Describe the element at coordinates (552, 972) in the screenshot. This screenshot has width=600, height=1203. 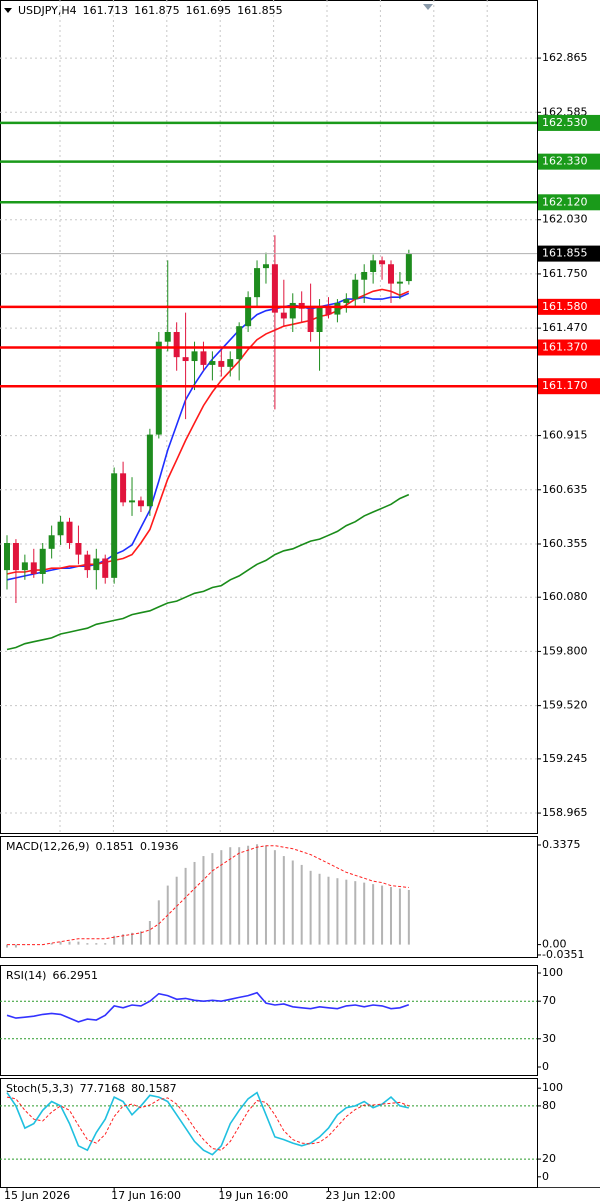
I see `y-tick-label: 100` at that location.